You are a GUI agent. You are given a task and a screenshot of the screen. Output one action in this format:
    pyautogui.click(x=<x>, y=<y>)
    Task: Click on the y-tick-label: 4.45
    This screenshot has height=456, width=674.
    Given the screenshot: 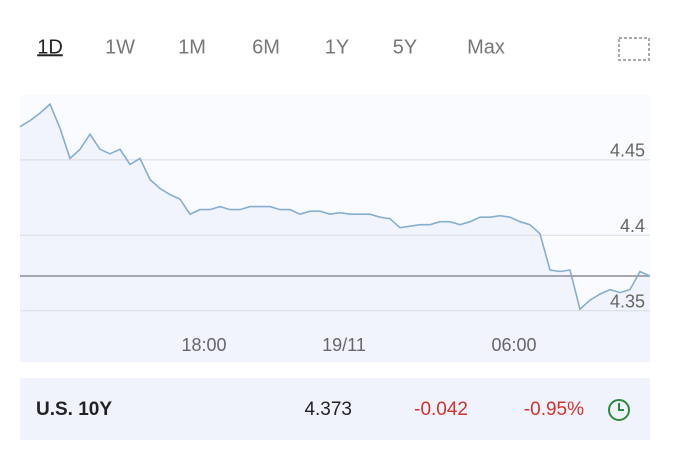 What is the action you would take?
    pyautogui.click(x=627, y=151)
    